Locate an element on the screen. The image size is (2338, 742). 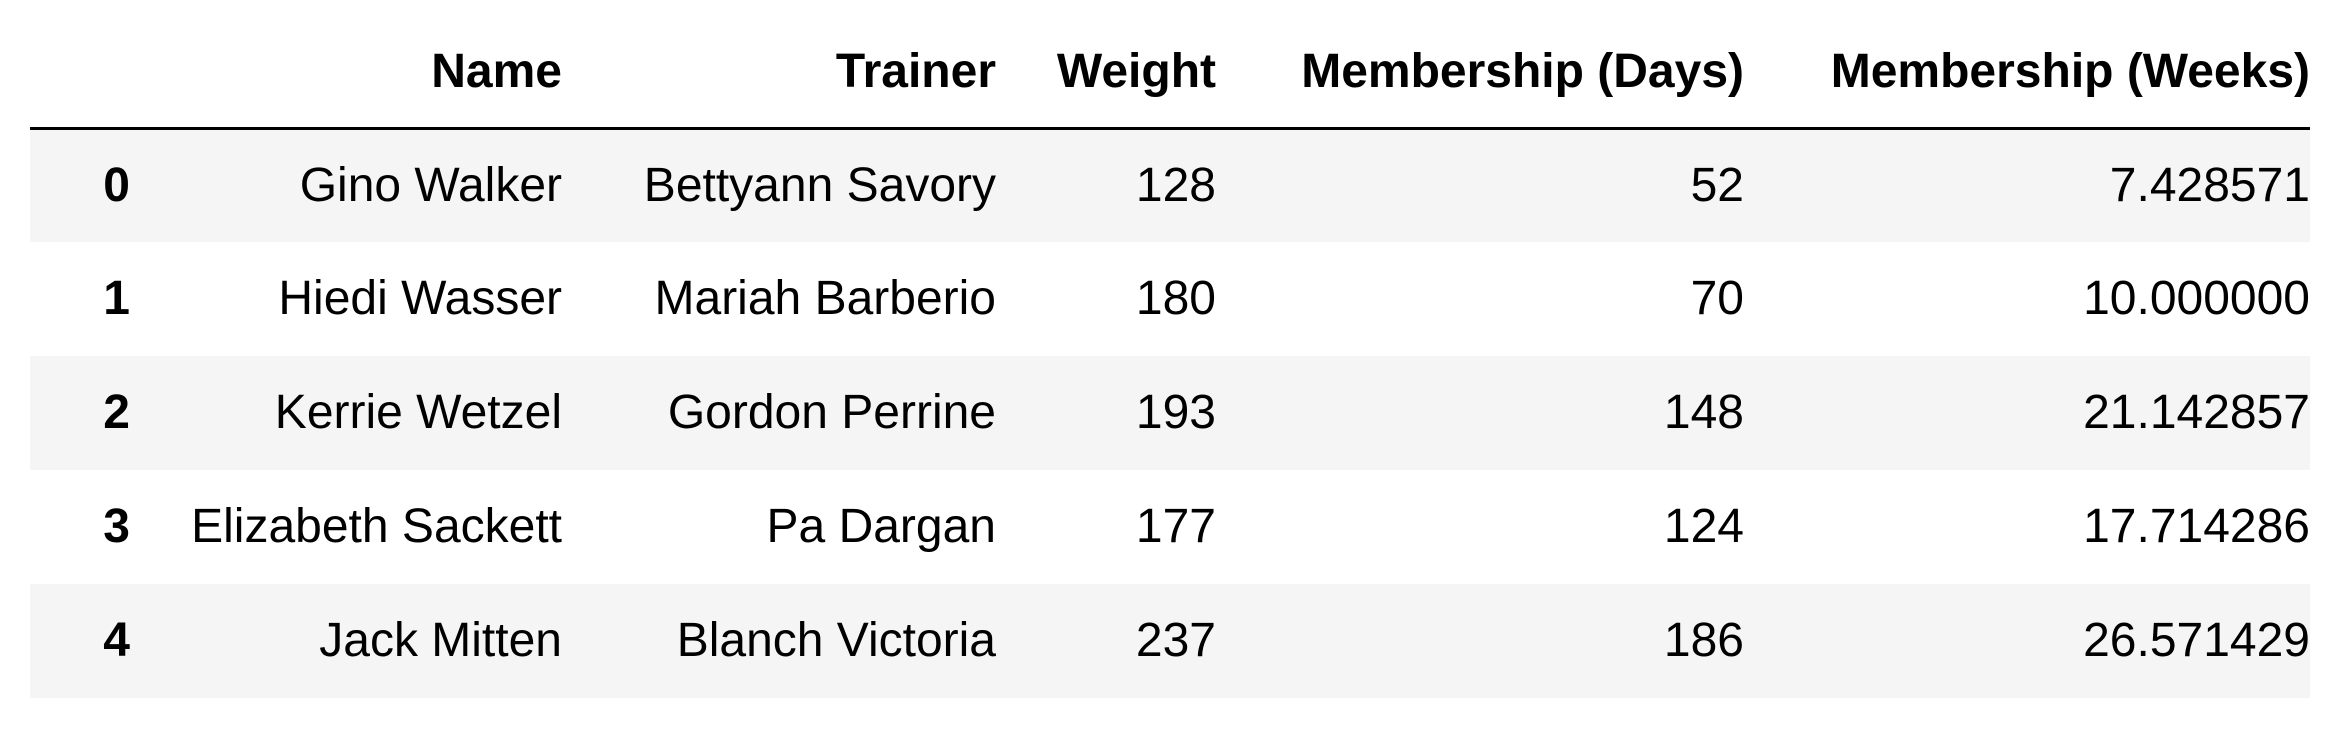
membership-days-cell: 124 is located at coordinates (1703, 526).